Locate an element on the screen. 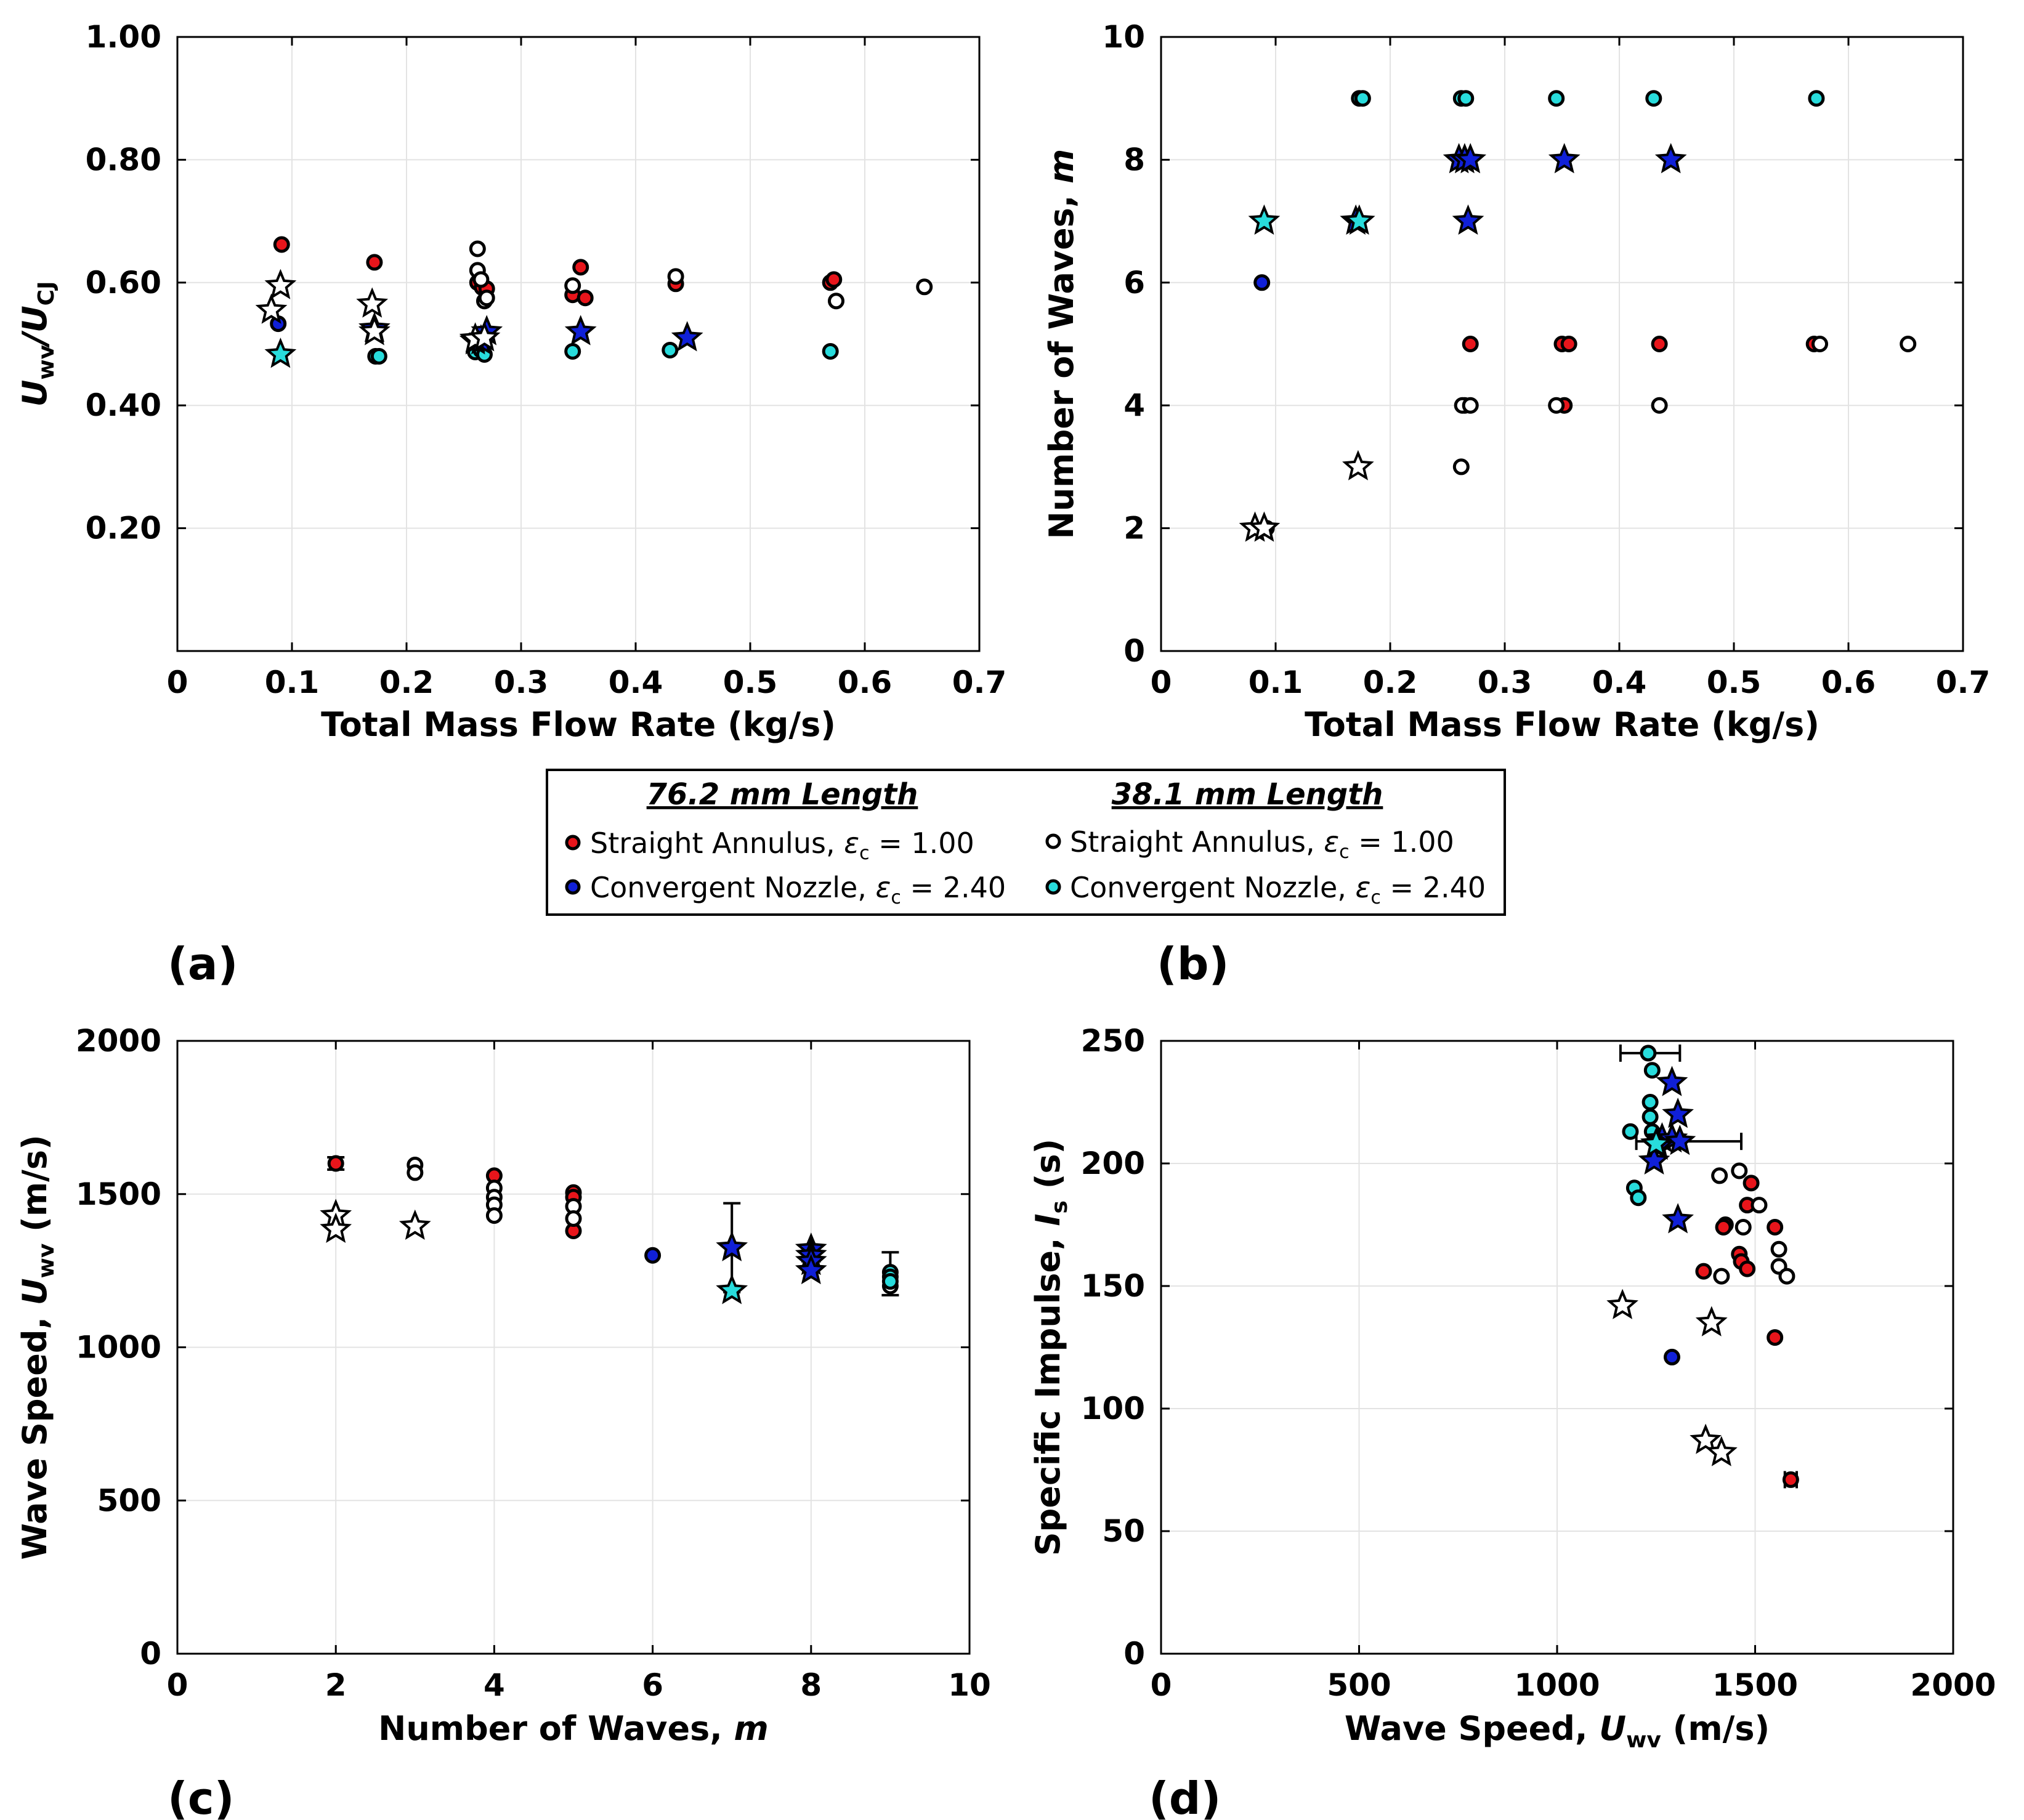  panel-label-d: (d) is located at coordinates (1185, 1796).